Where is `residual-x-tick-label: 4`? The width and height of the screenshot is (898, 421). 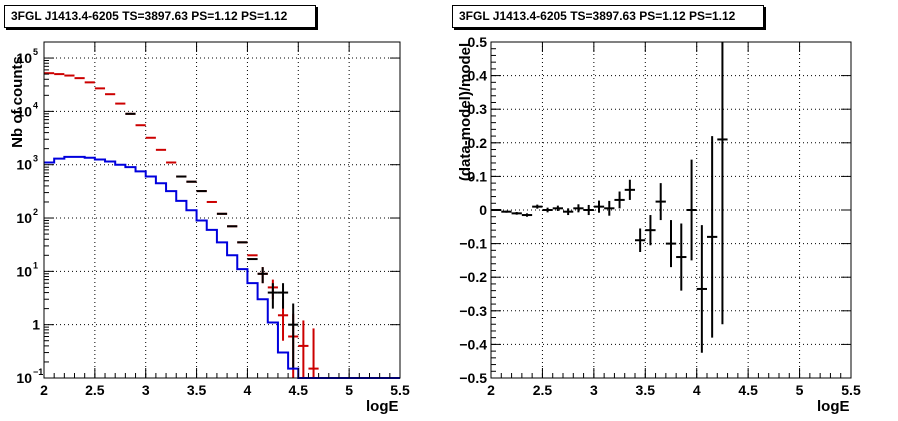
residual-x-tick-label: 4 is located at coordinates (697, 390).